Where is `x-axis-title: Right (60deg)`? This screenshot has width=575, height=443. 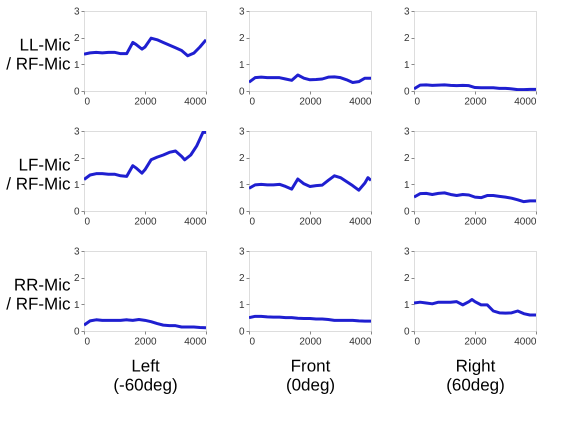
x-axis-title: Right (60deg) is located at coordinates (475, 375).